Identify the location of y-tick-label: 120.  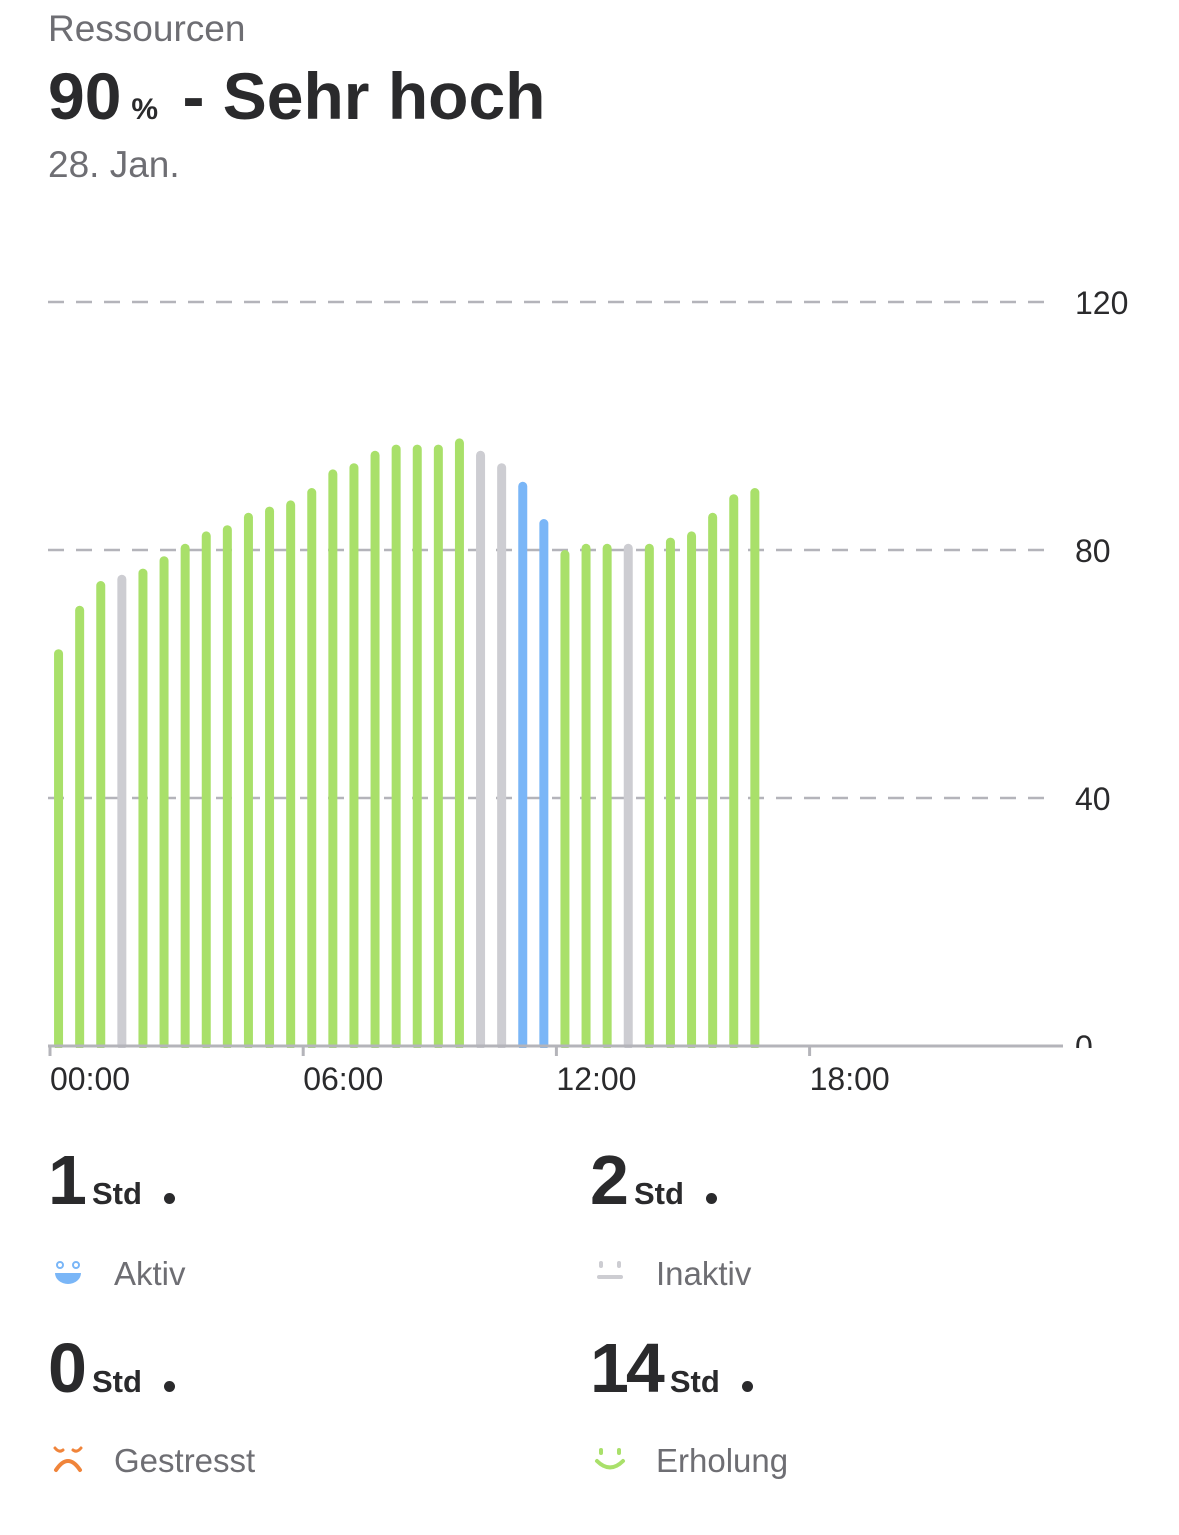
(1101, 303).